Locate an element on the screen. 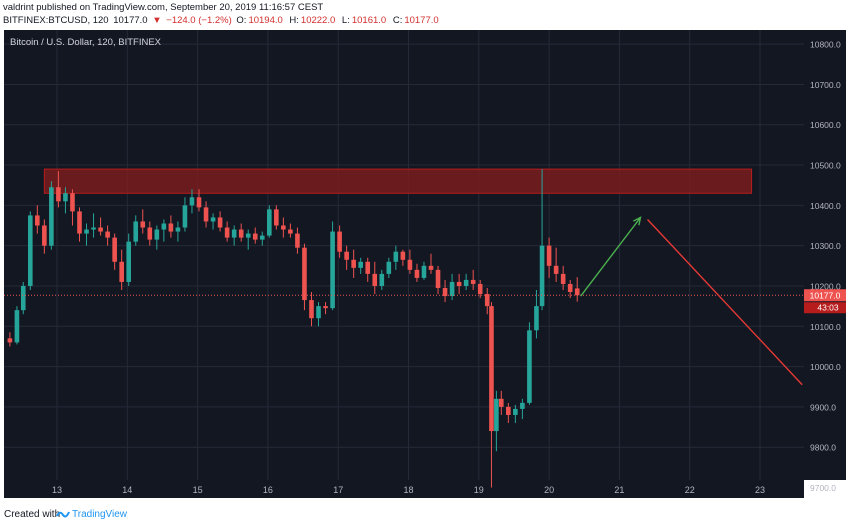  price-axis-background is located at coordinates (825, 255).